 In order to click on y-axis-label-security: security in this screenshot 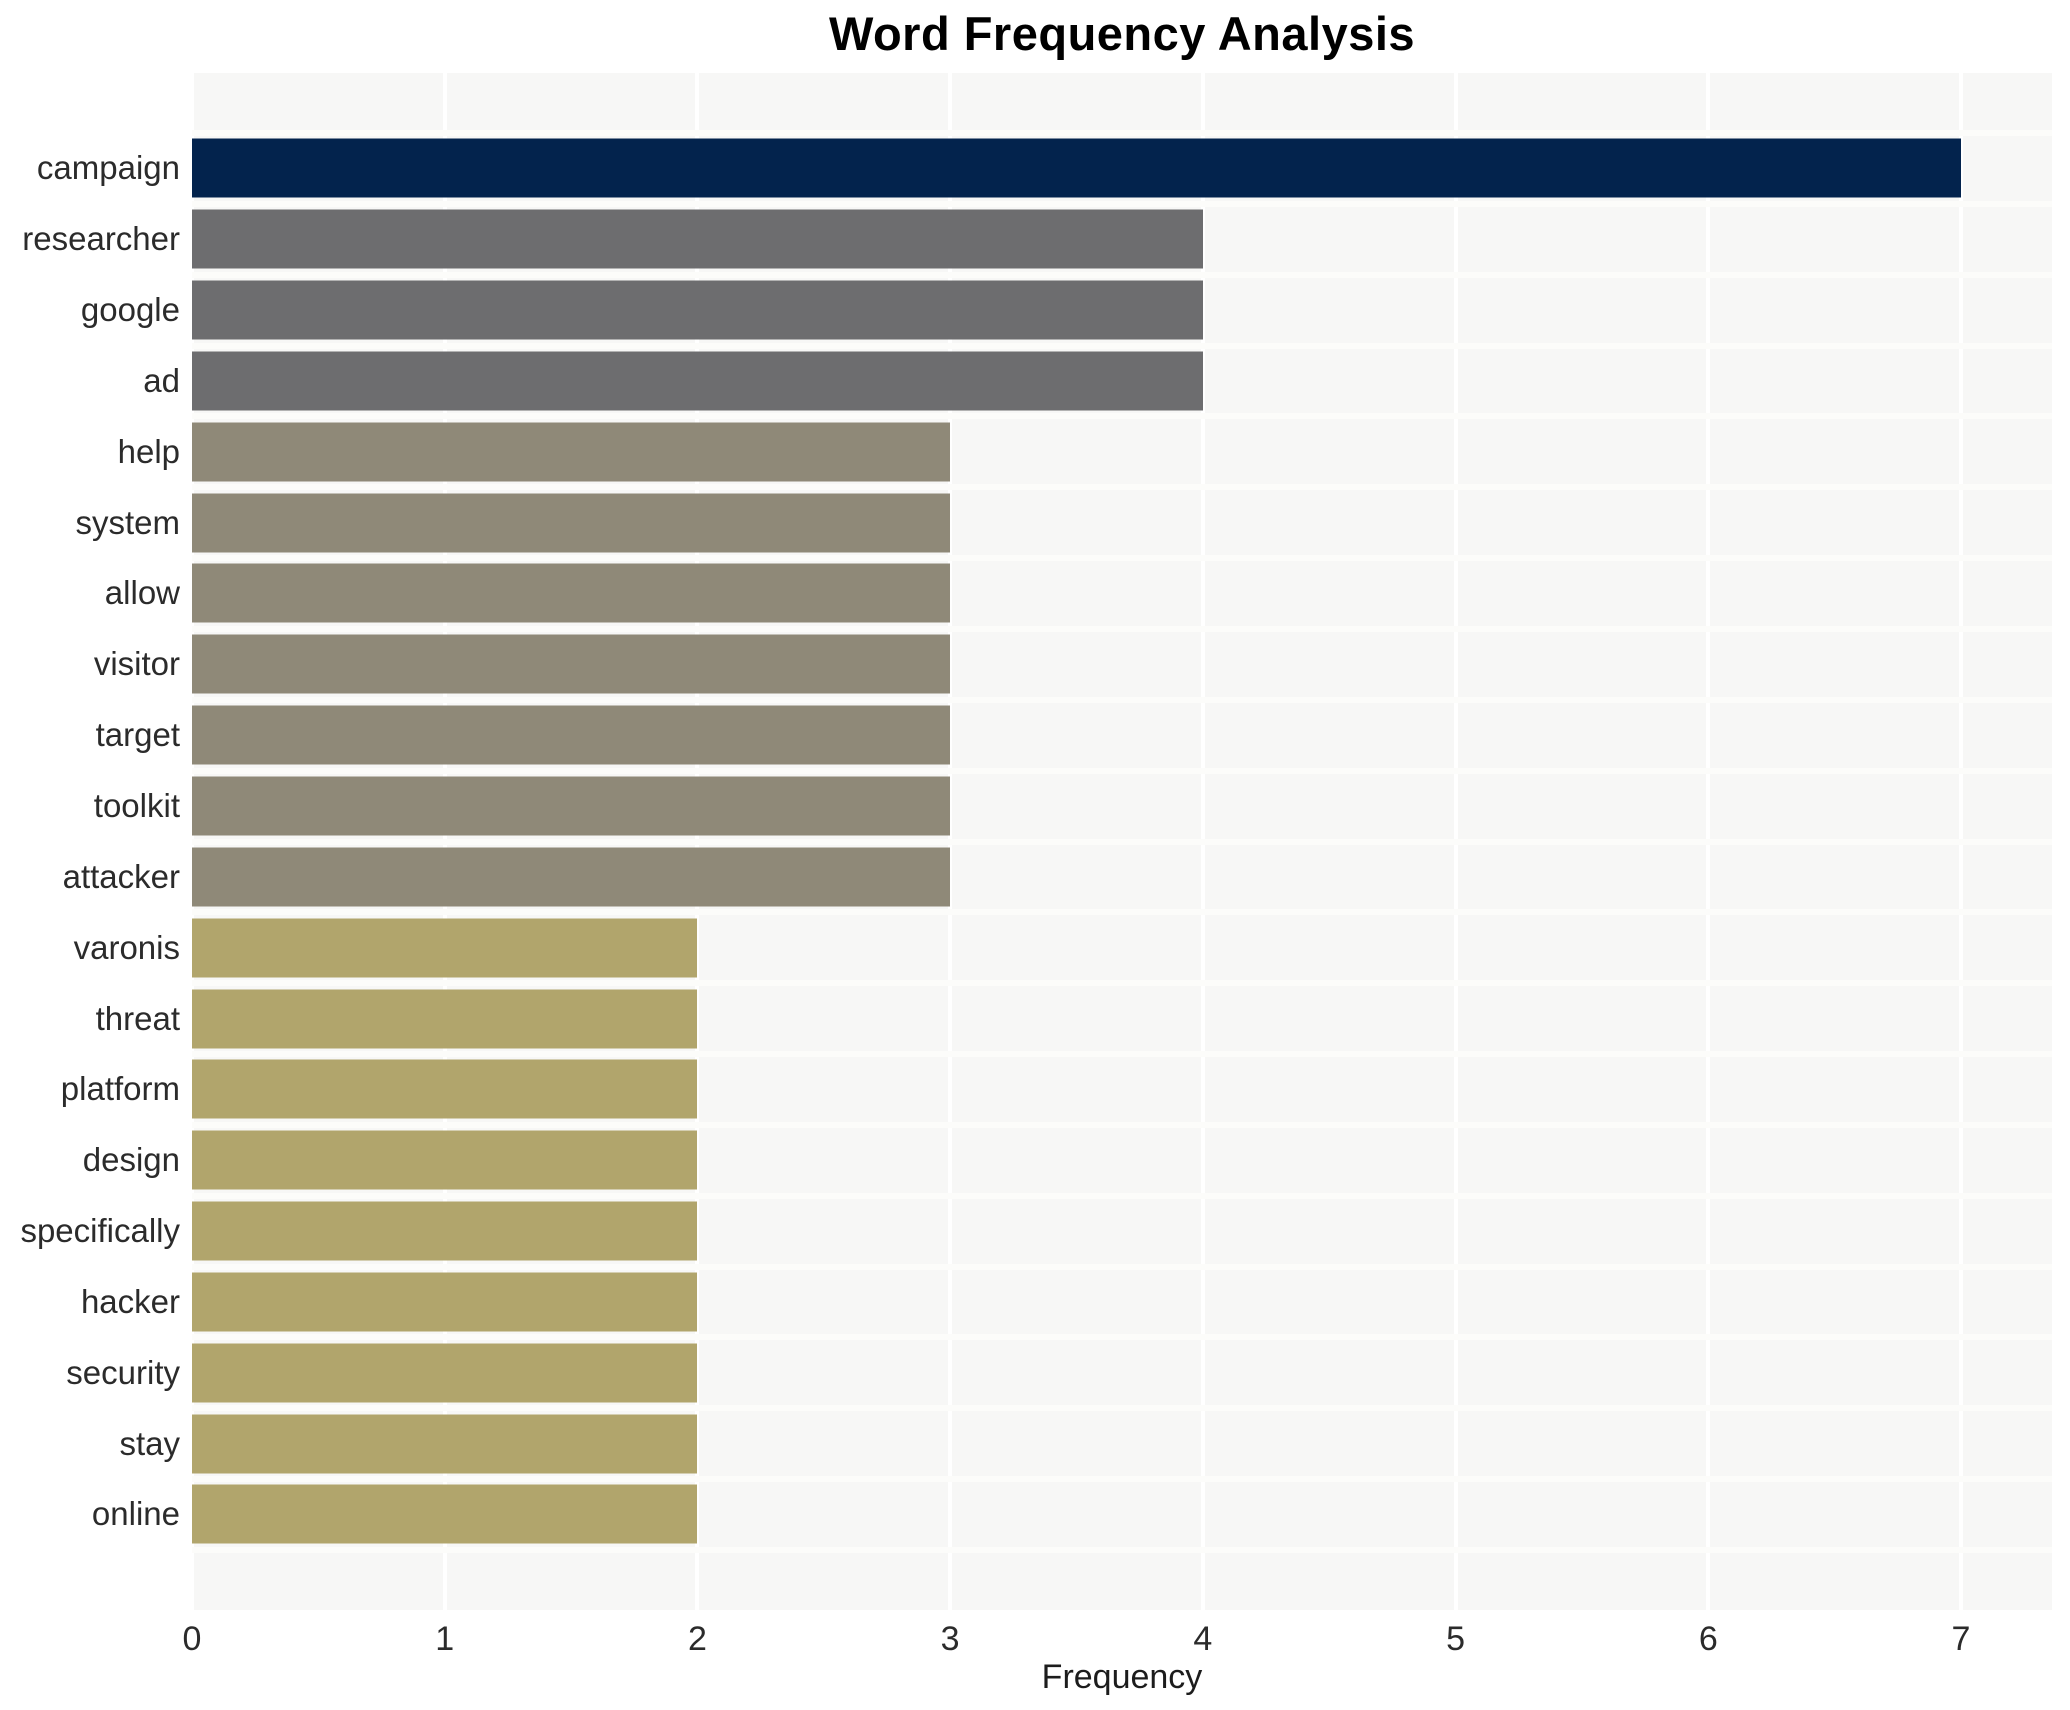, I will do `click(123, 1372)`.